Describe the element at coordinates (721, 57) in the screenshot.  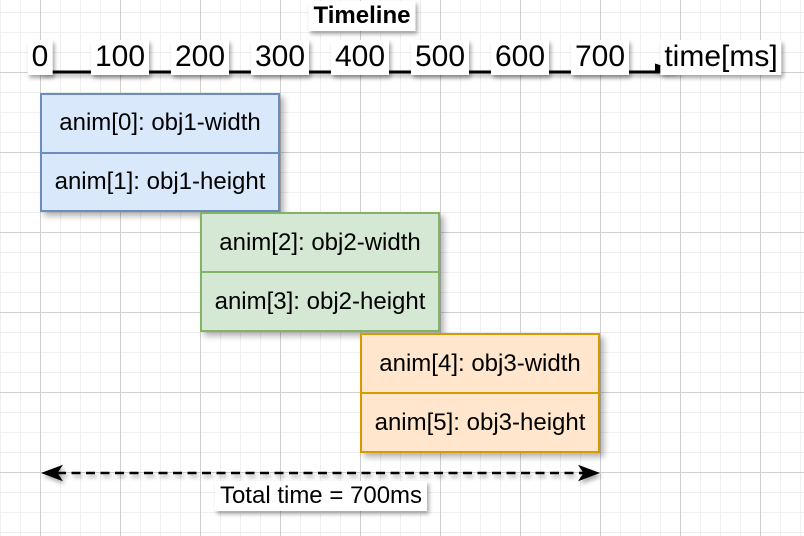
I see `axis-unit-label: time[ms]` at that location.